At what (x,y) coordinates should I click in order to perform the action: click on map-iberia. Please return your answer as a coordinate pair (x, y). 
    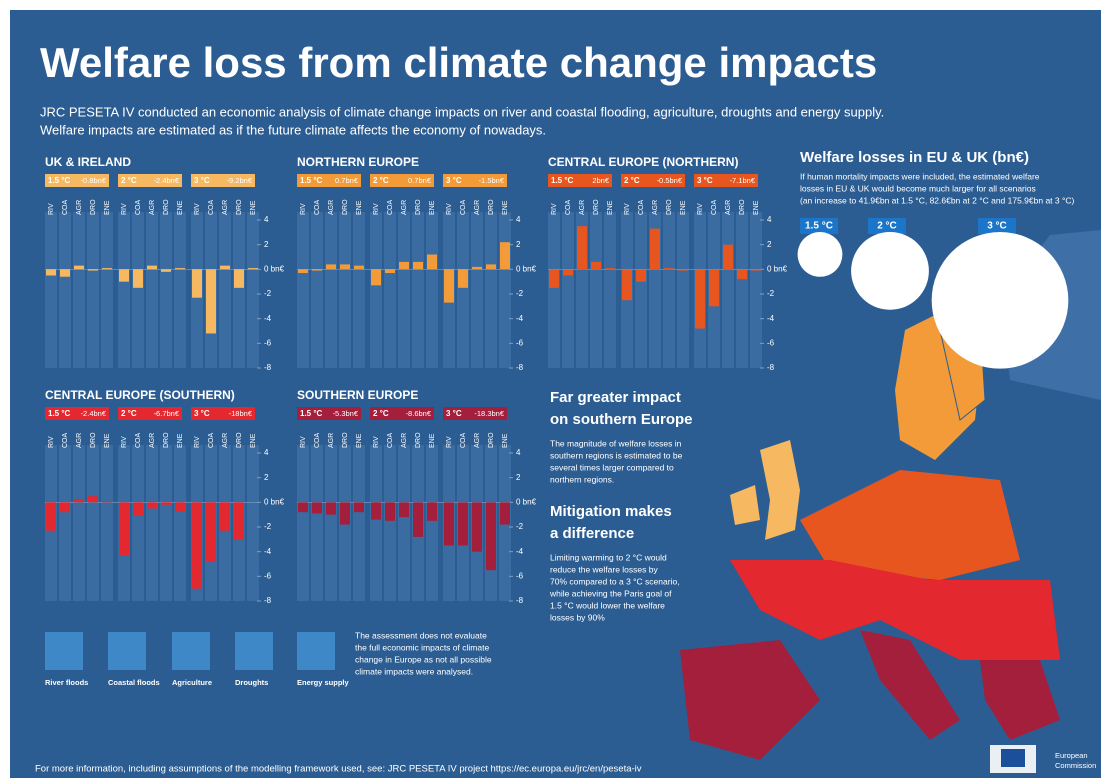
    Looking at the image, I should click on (750, 700).